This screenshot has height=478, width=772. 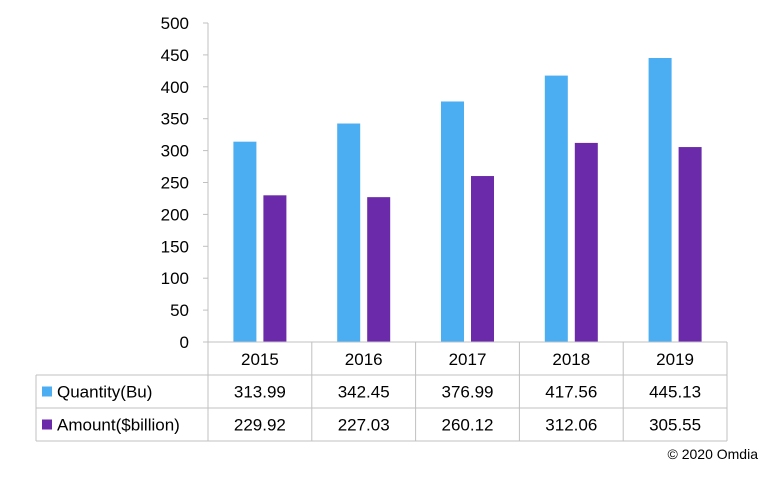 What do you see at coordinates (245, 241) in the screenshot?
I see `bar-quantity-2015` at bounding box center [245, 241].